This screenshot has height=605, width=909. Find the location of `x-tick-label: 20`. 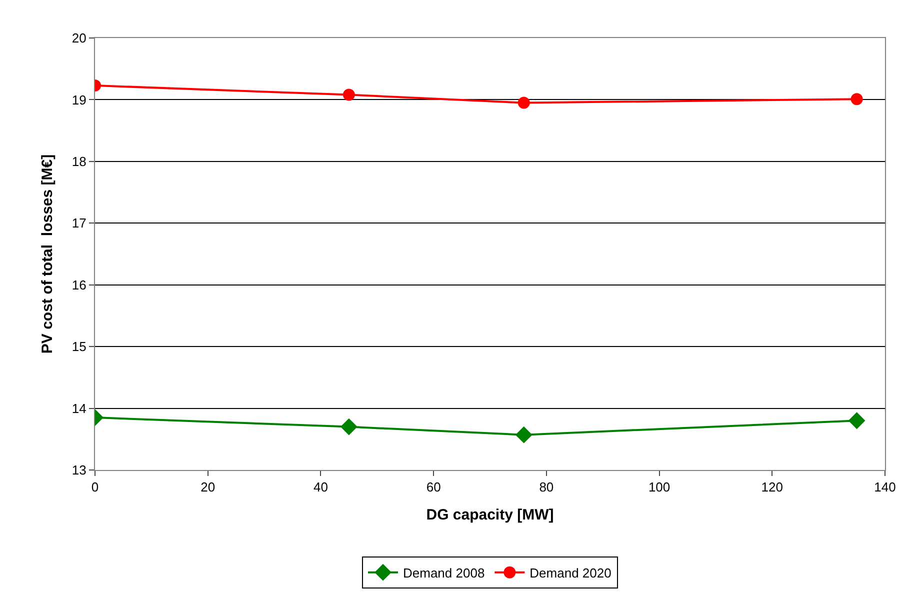

x-tick-label: 20 is located at coordinates (208, 487).